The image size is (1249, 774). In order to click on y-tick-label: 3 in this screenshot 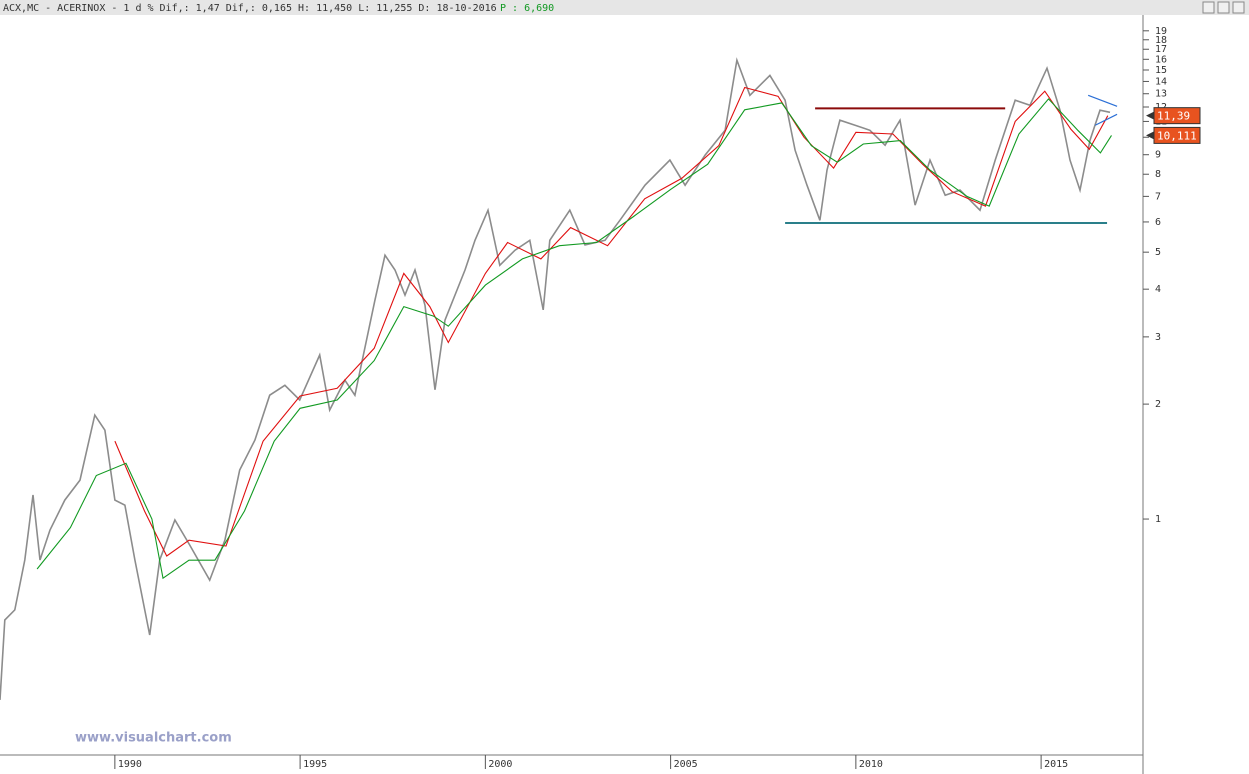, I will do `click(1158, 337)`.